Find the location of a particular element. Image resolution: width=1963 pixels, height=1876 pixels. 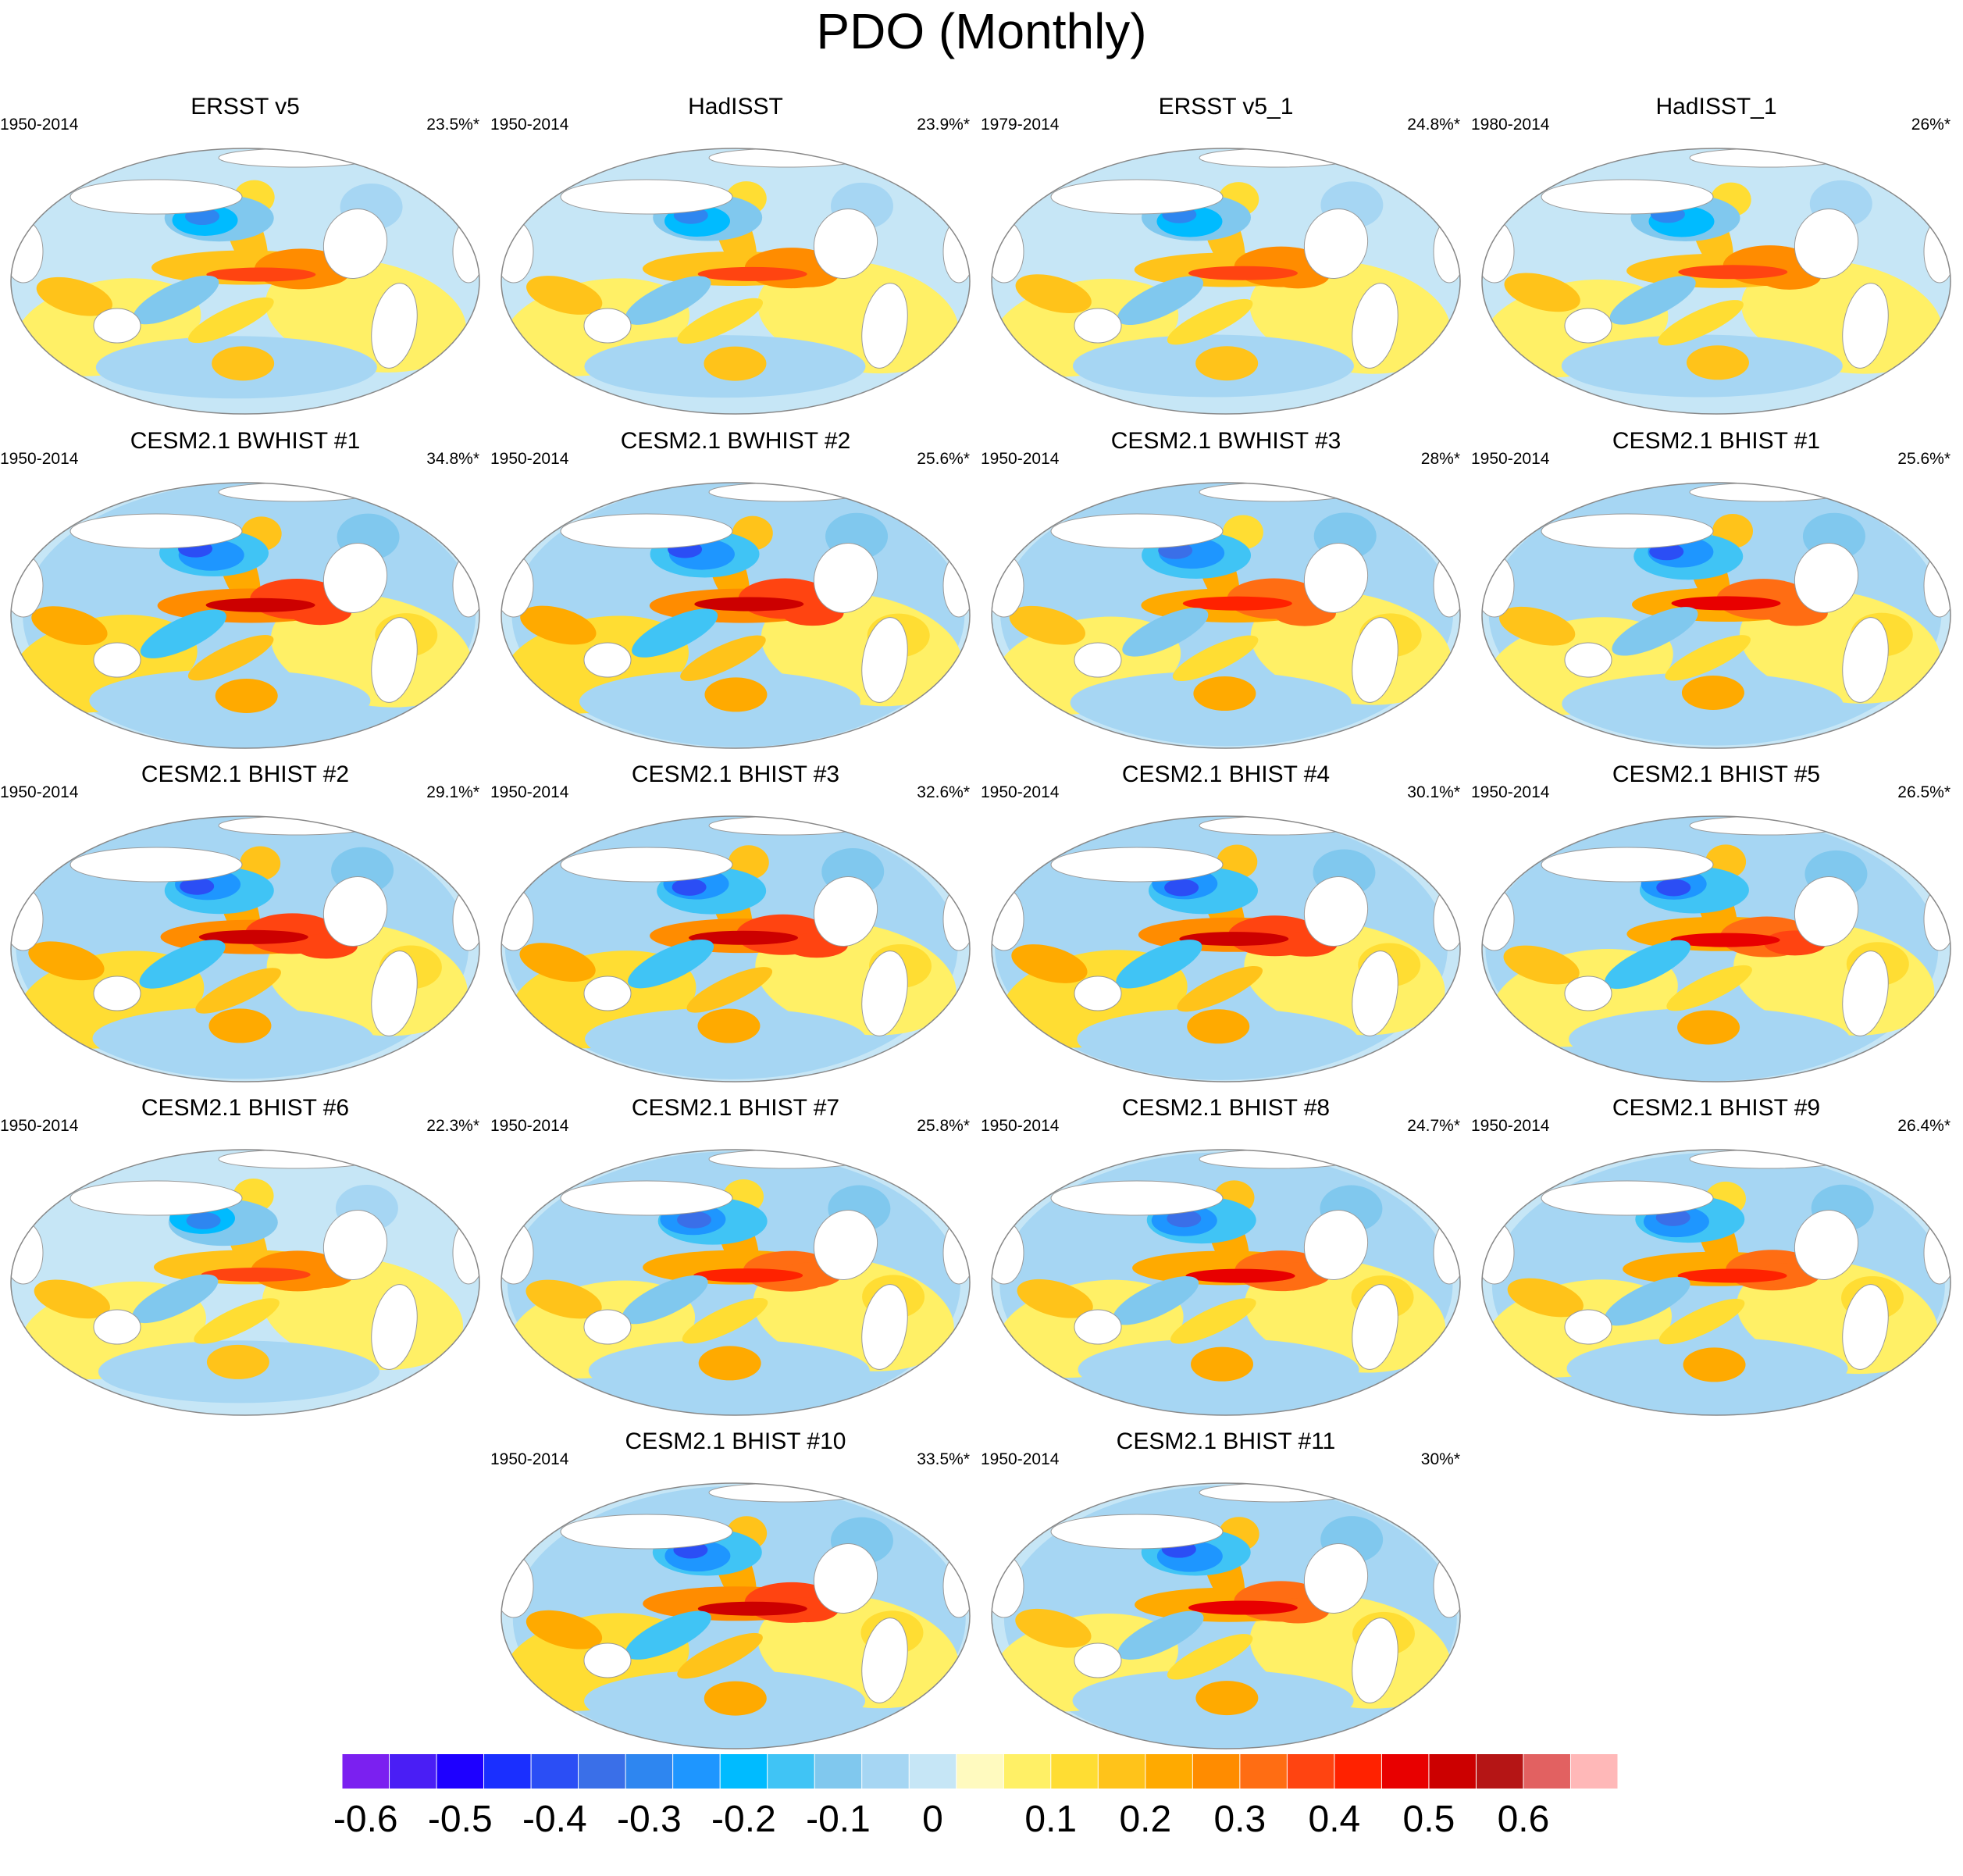

map-panel: CESM2.1 BHIST #1 1950-2014 25.6%* is located at coordinates (1716, 595).